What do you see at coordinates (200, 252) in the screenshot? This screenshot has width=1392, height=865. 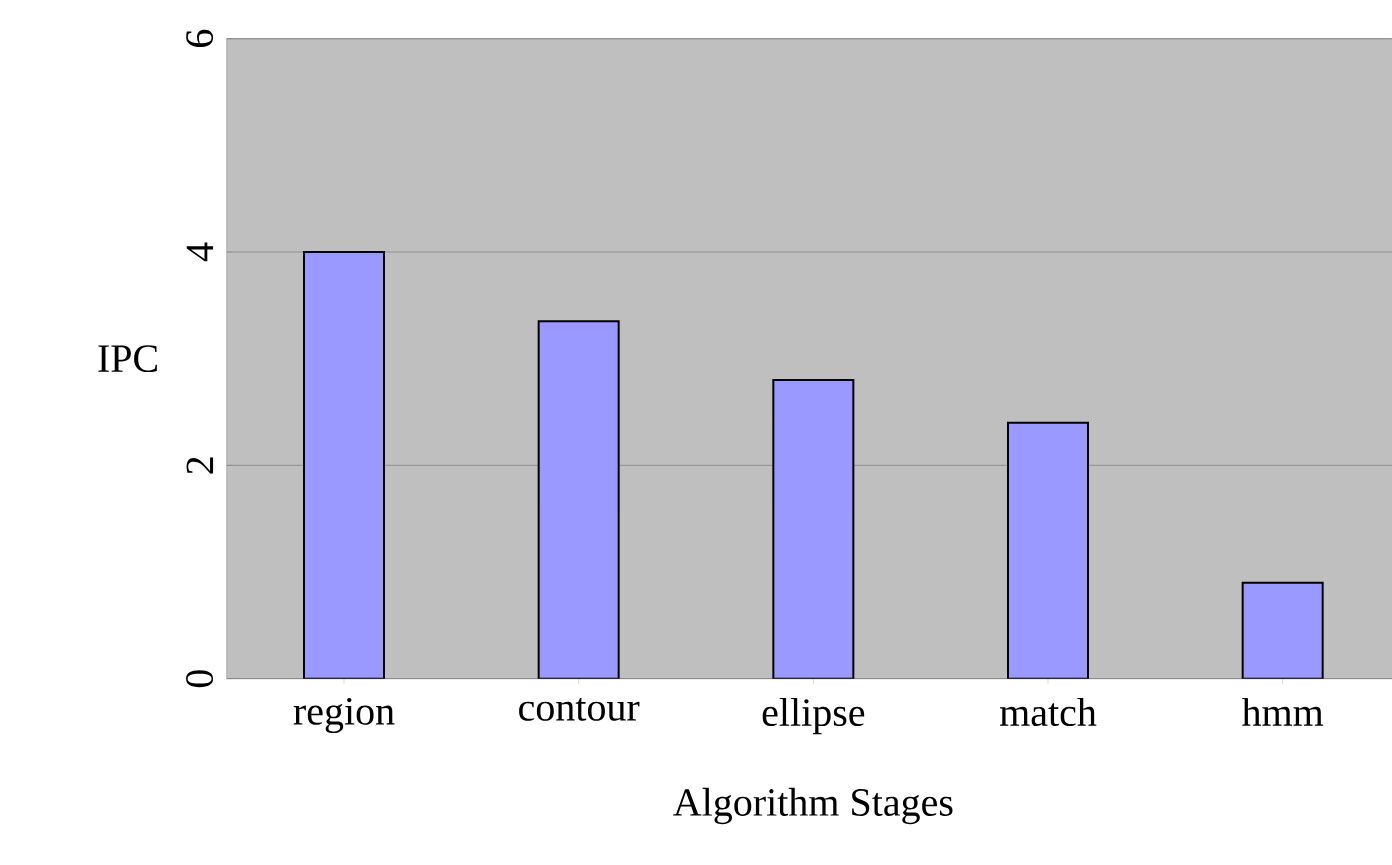 I see `y-tick-label: 4` at bounding box center [200, 252].